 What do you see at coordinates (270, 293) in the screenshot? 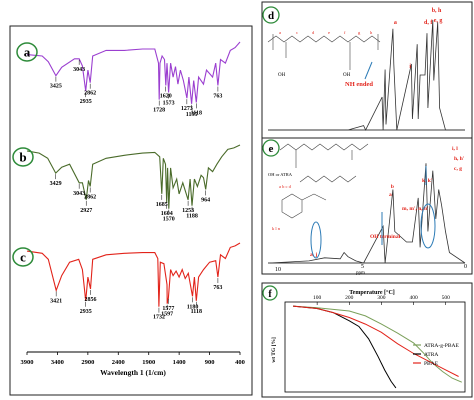
I see `panel-label-f: f` at bounding box center [270, 293].